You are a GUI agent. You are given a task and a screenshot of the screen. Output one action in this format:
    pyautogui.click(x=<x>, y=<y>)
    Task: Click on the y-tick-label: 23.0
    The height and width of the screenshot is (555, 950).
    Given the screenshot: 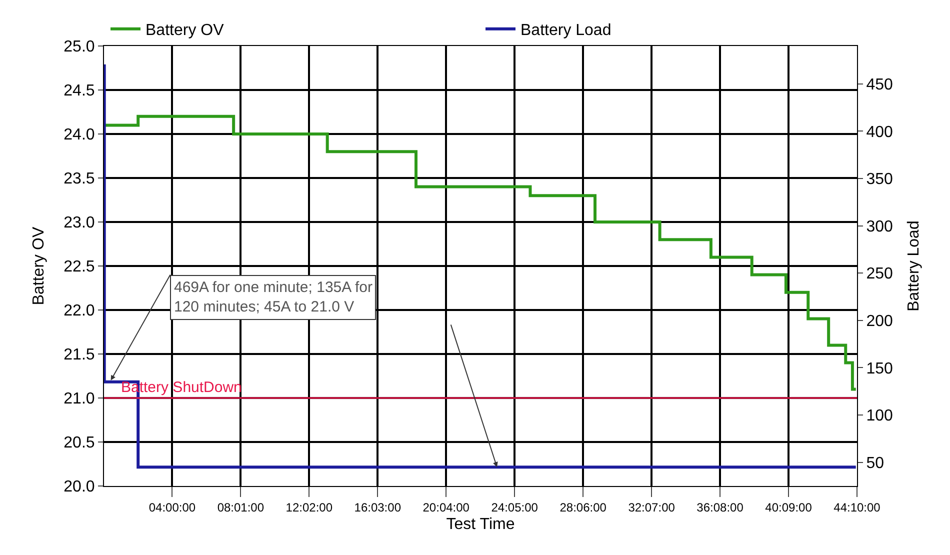 What is the action you would take?
    pyautogui.click(x=79, y=223)
    